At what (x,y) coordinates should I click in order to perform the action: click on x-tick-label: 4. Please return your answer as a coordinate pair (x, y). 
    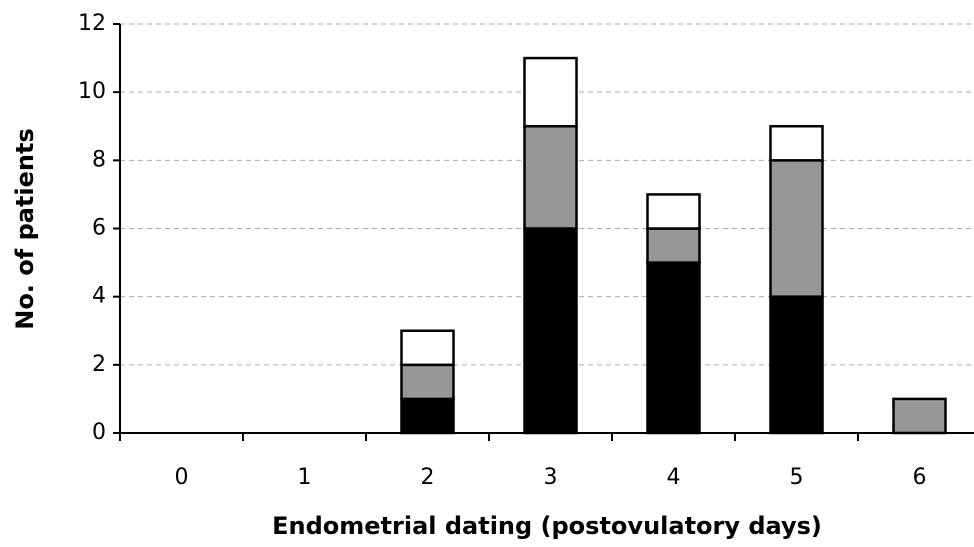
    Looking at the image, I should click on (674, 477).